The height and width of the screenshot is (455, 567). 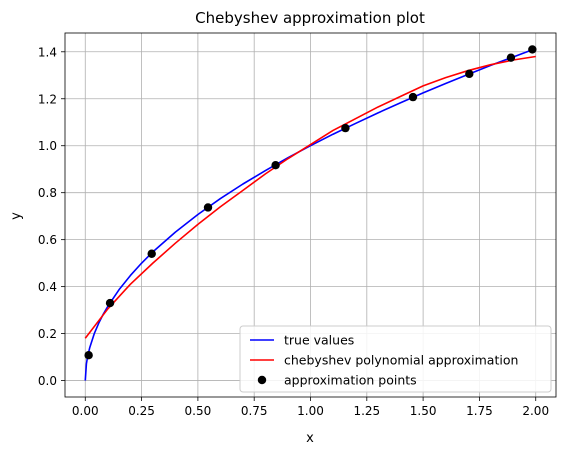 I want to click on y-tick-label: 0.2, so click(x=47, y=334).